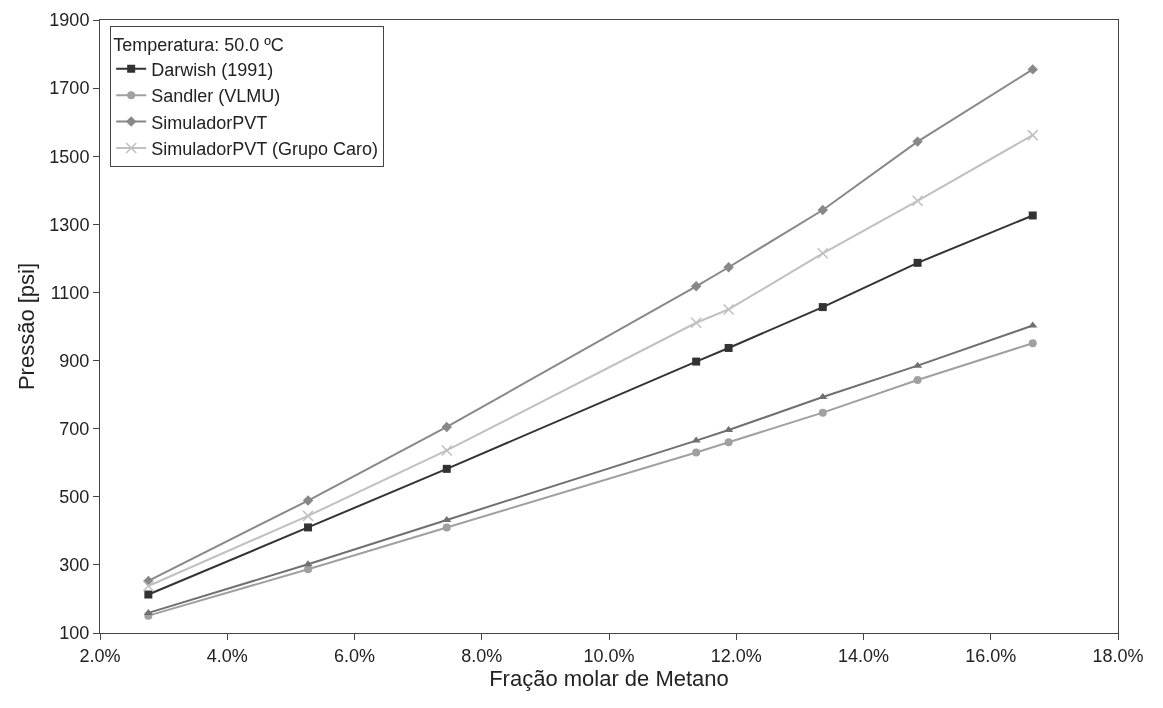  What do you see at coordinates (216, 96) in the screenshot?
I see `legend-label: Sandler (VLMU)` at bounding box center [216, 96].